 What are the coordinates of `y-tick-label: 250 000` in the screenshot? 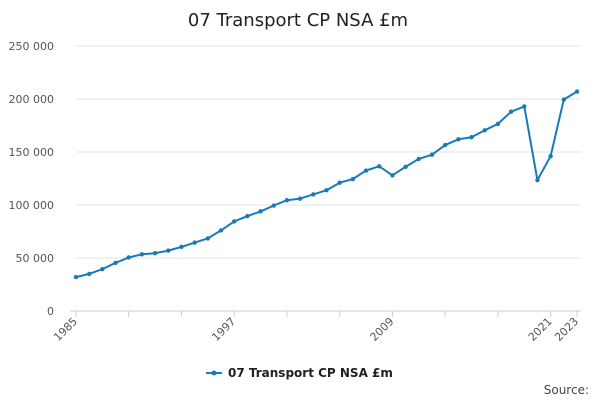 It's located at (32, 46).